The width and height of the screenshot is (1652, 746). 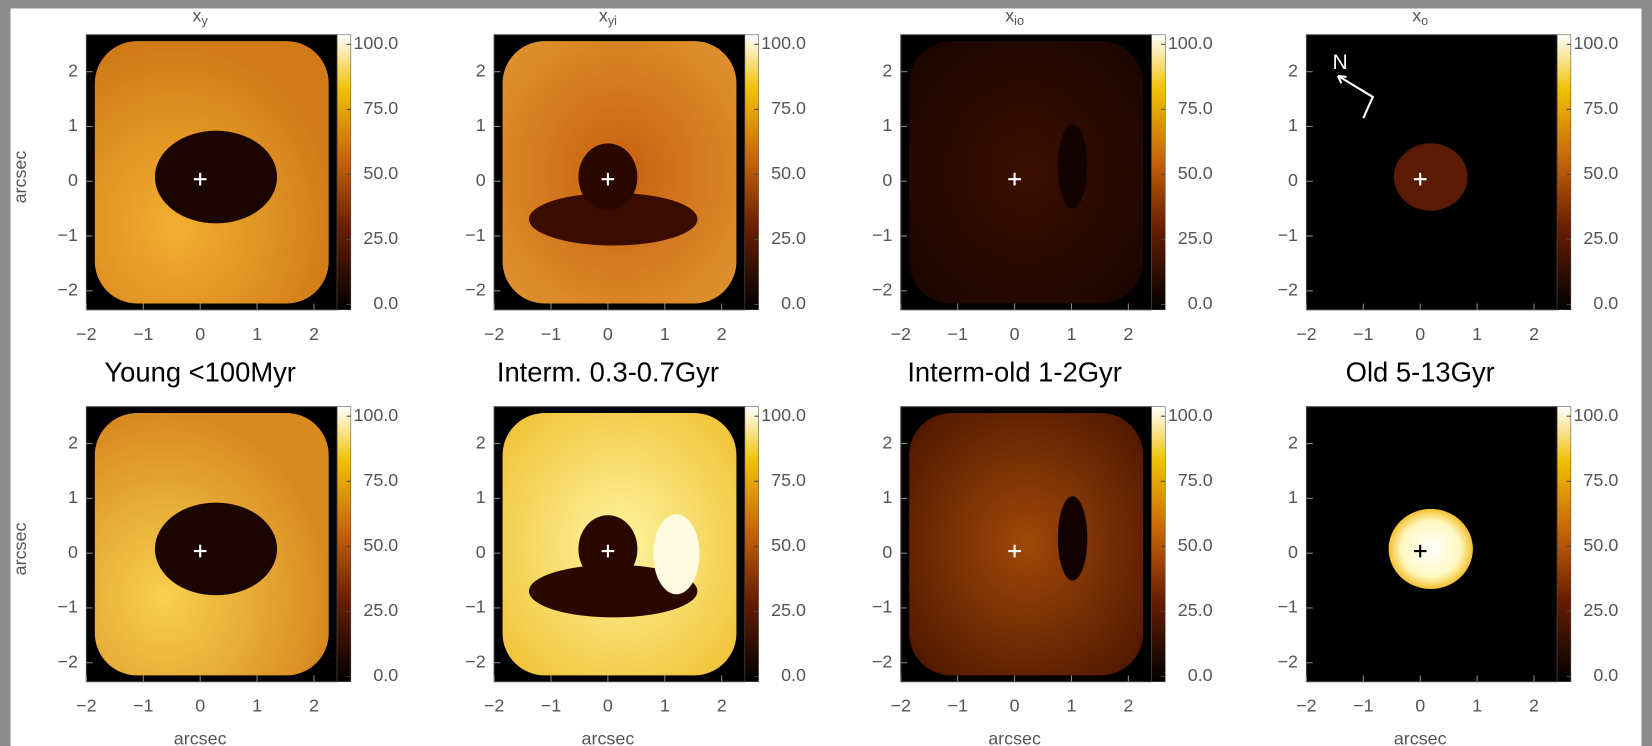 What do you see at coordinates (608, 371) in the screenshot?
I see `panel-caption: Interm. 0.3-0.7Gyr` at bounding box center [608, 371].